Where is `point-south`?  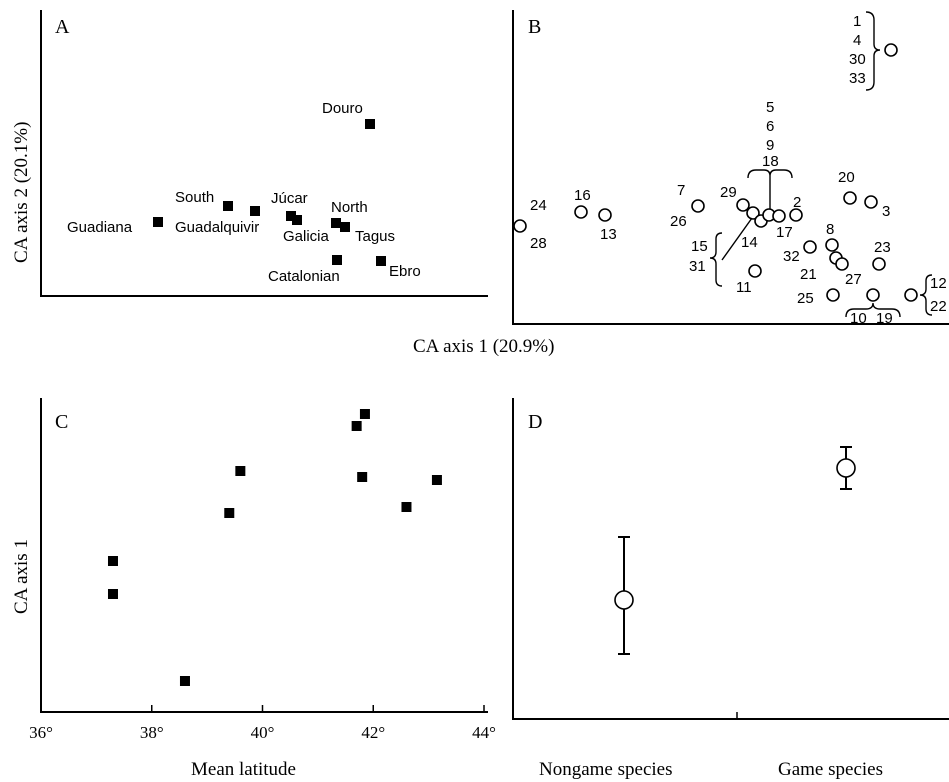 point-south is located at coordinates (228, 206).